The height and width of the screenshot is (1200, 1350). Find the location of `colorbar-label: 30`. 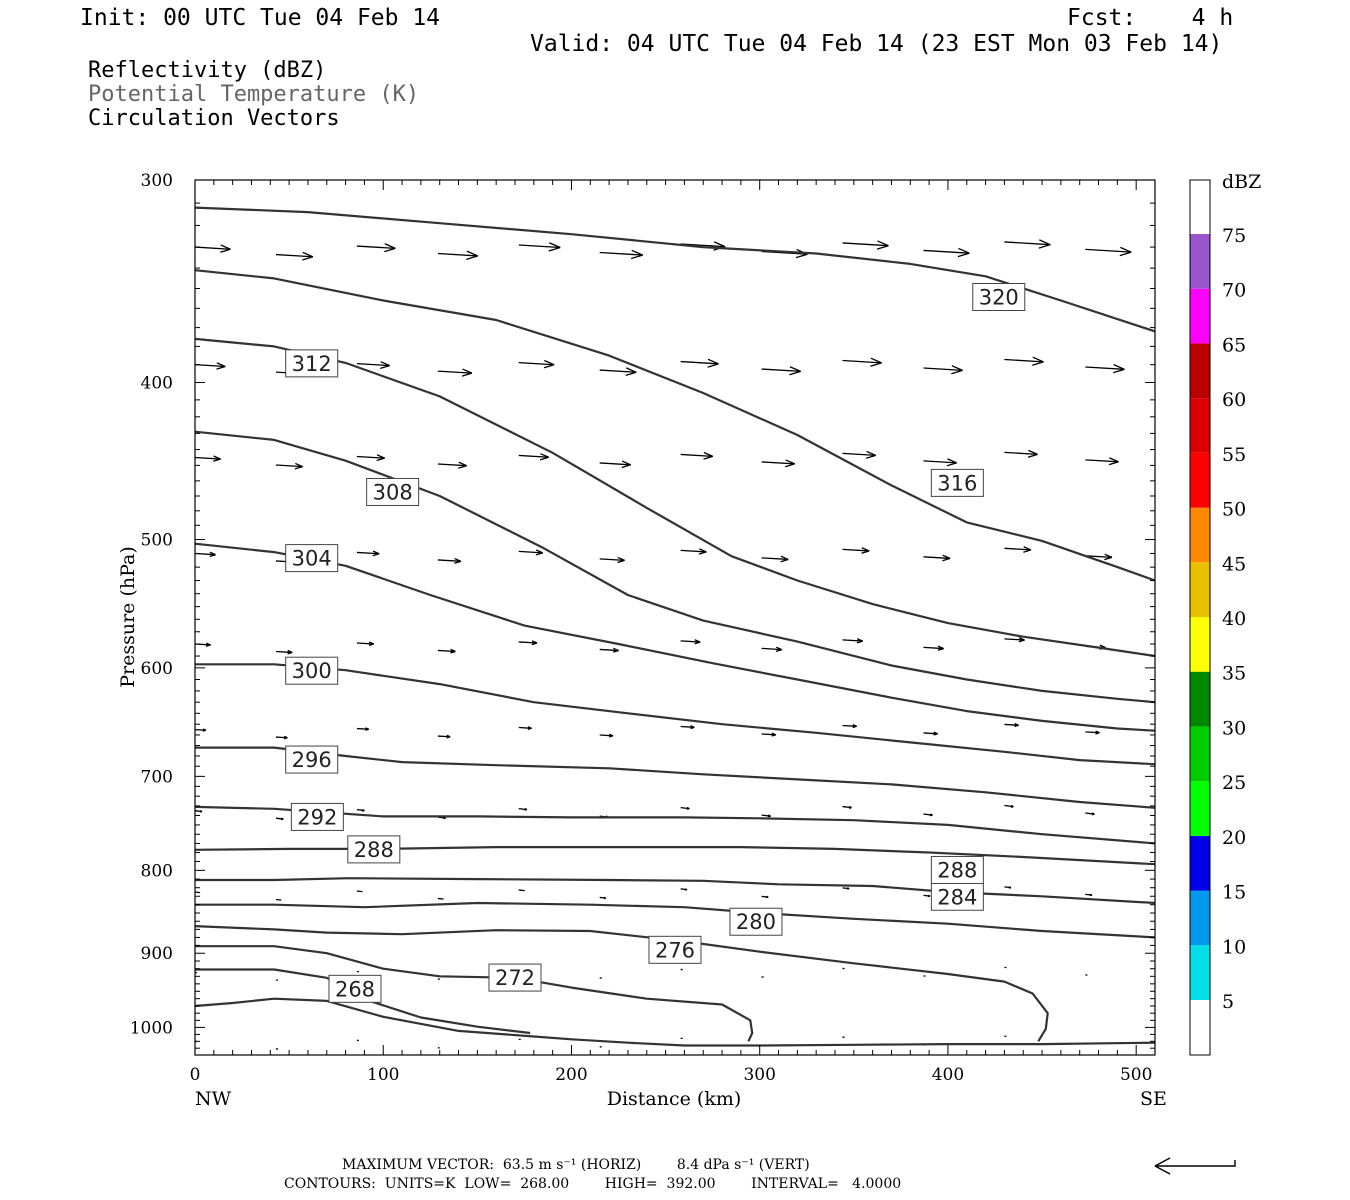

colorbar-label: 30 is located at coordinates (1234, 728).